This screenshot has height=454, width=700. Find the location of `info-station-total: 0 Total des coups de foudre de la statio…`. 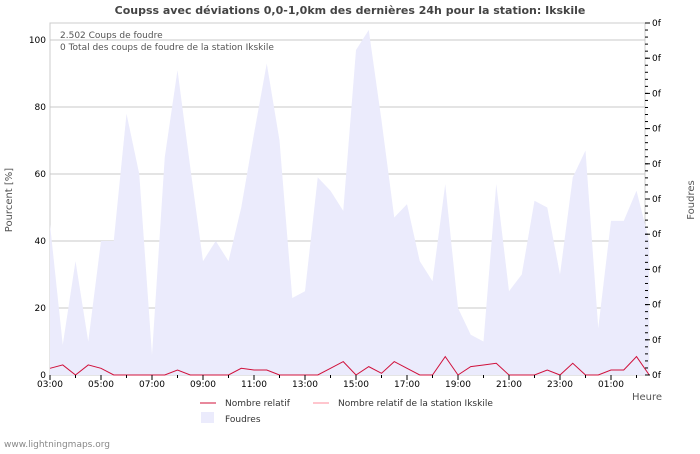

info-station-total: 0 Total des coups de foudre de la statio… is located at coordinates (167, 48).